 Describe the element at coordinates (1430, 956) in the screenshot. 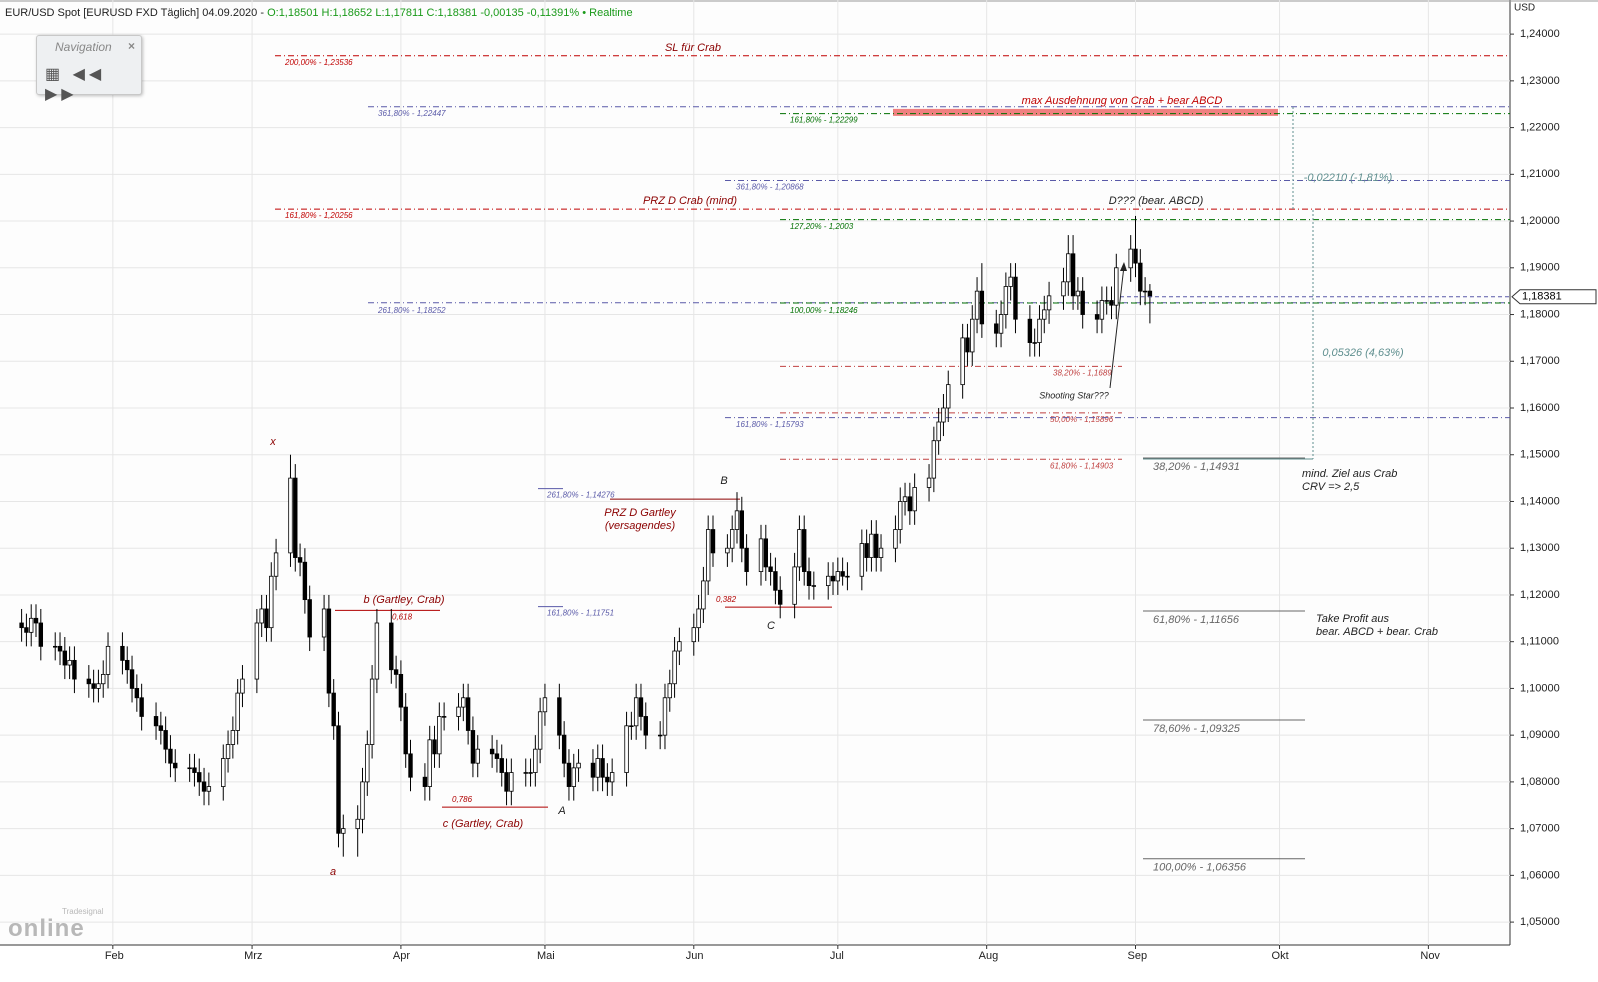

I see `x-tick-label: Nov` at that location.